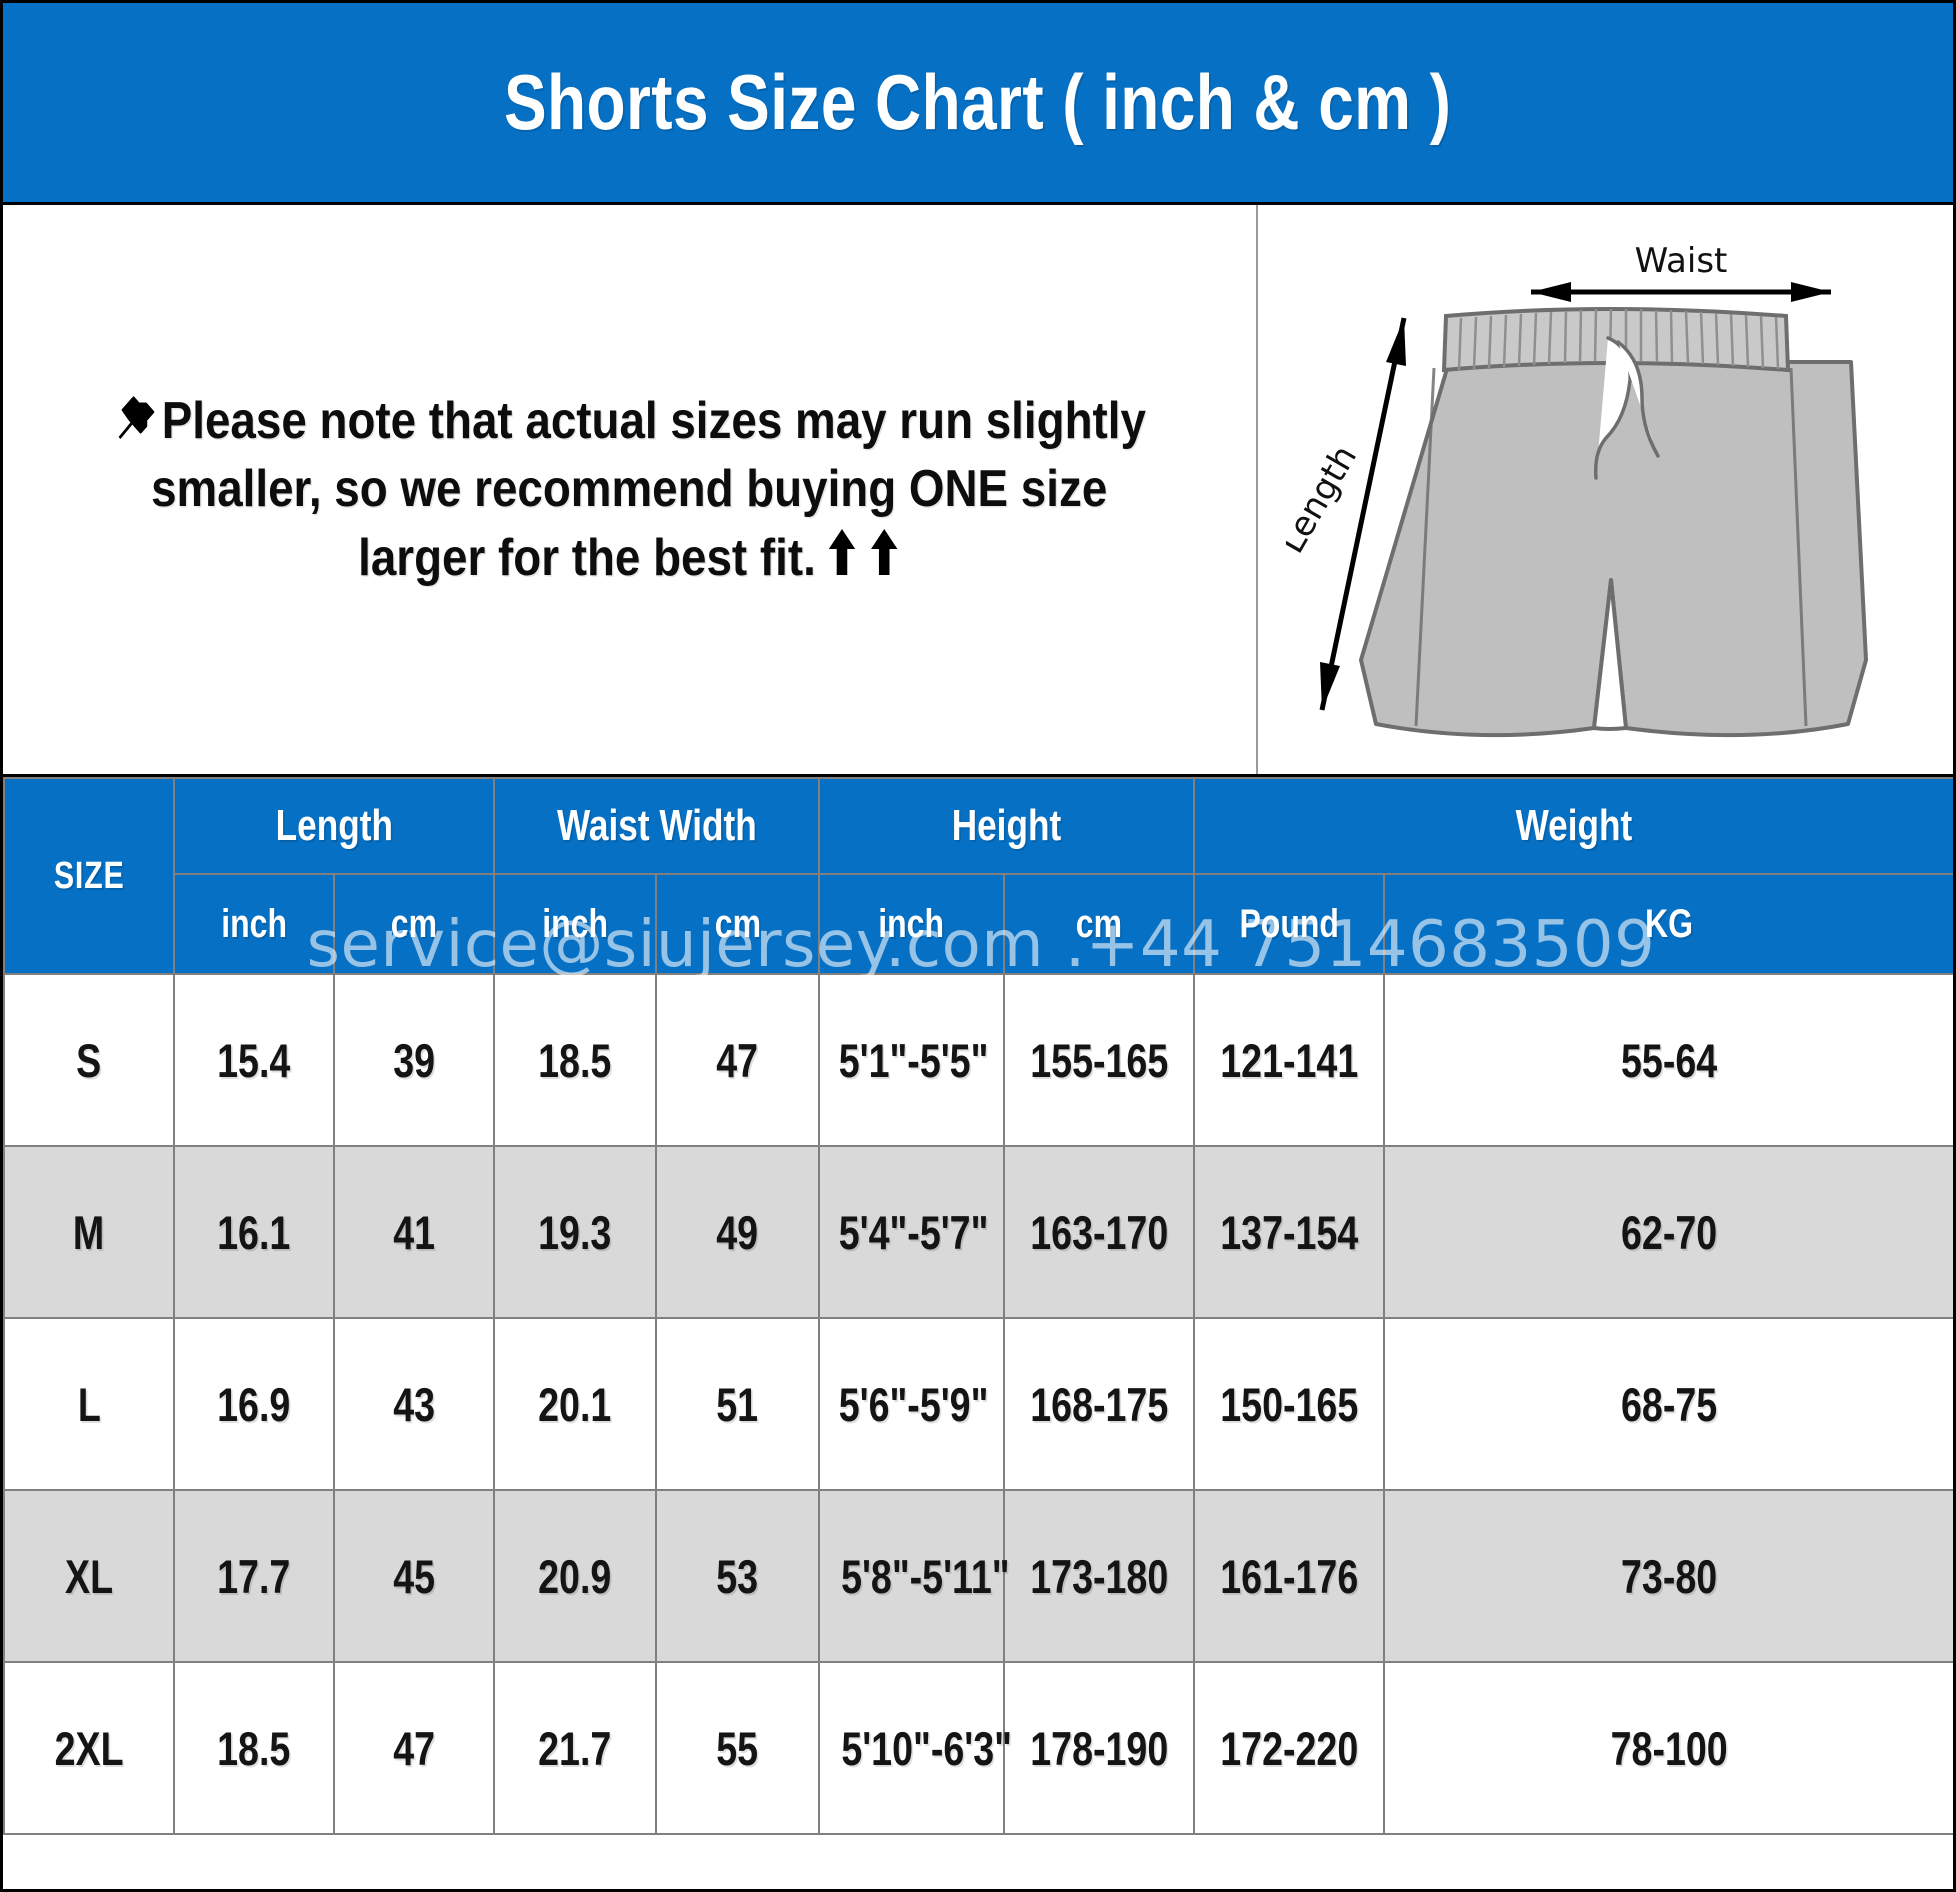 This screenshot has width=1956, height=1892. I want to click on cell-height-inch: 5'4"-5'7", so click(912, 1232).